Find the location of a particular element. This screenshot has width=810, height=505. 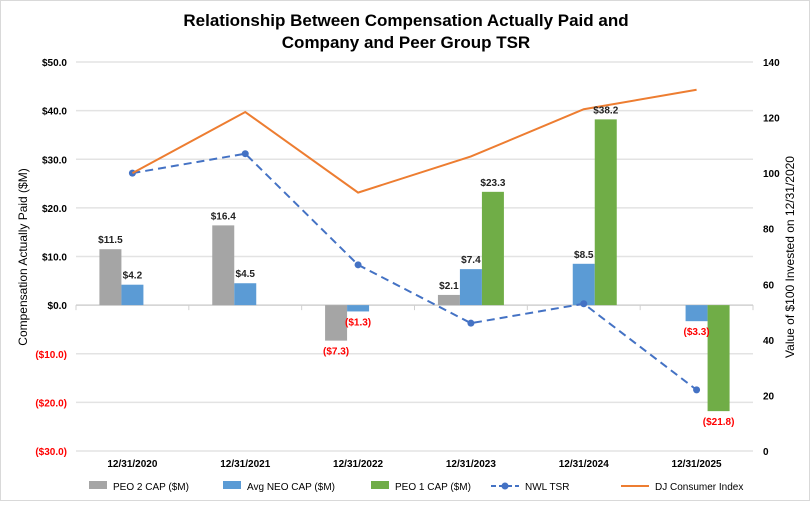

data-label: $4.5 is located at coordinates (246, 274).